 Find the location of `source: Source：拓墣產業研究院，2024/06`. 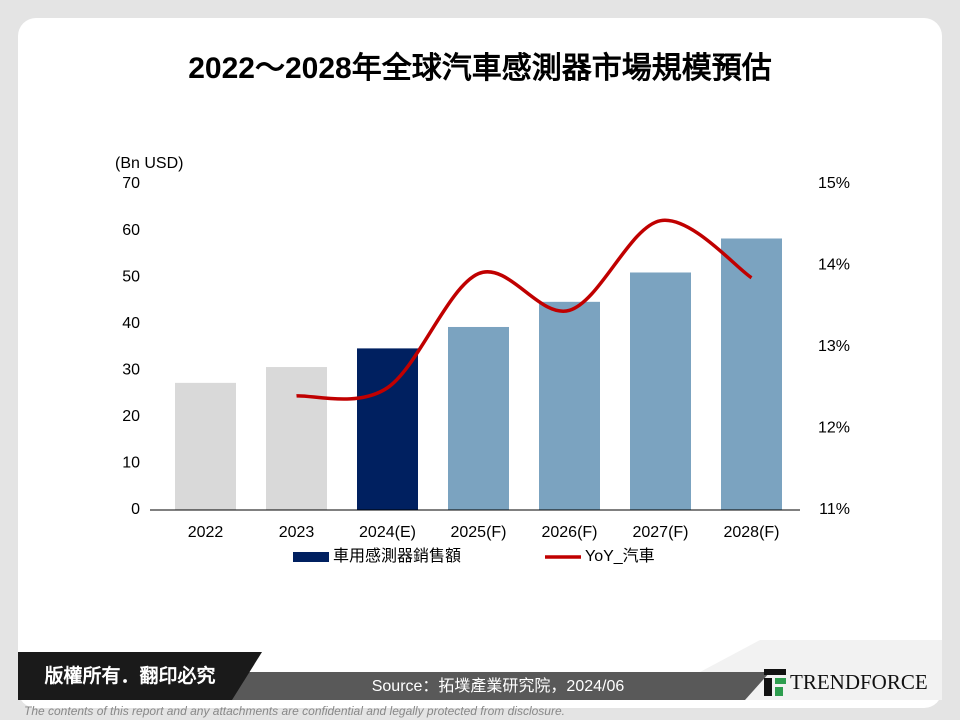

source: Source：拓墣產業研究院，2024/06 is located at coordinates (498, 686).